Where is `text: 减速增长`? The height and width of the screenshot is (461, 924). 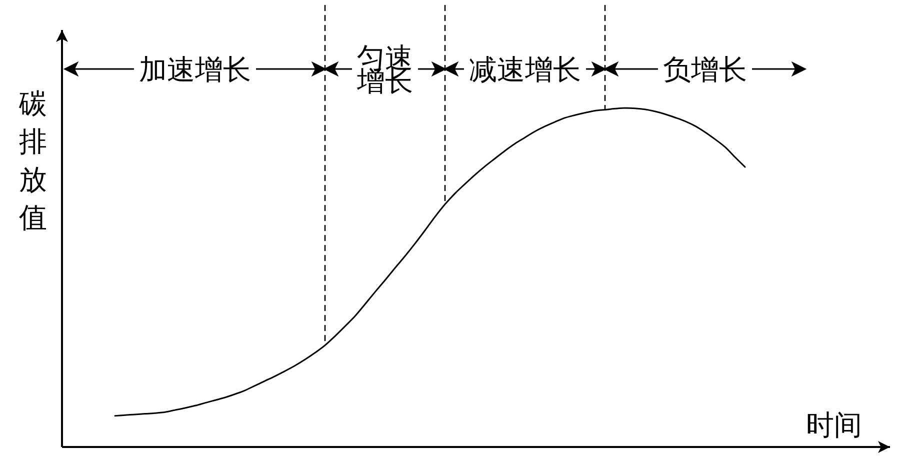 text: 减速增长 is located at coordinates (525, 69).